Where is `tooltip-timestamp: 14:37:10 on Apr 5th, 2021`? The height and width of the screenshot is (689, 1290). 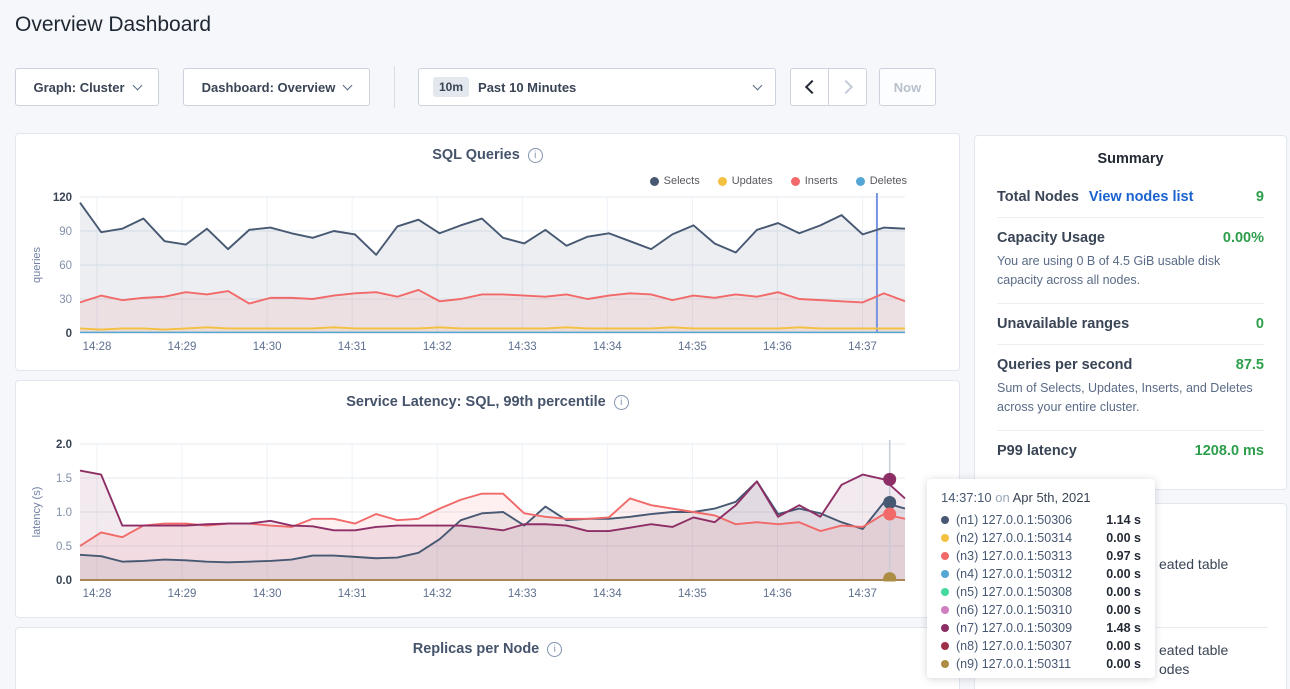 tooltip-timestamp: 14:37:10 on Apr 5th, 2021 is located at coordinates (1016, 497).